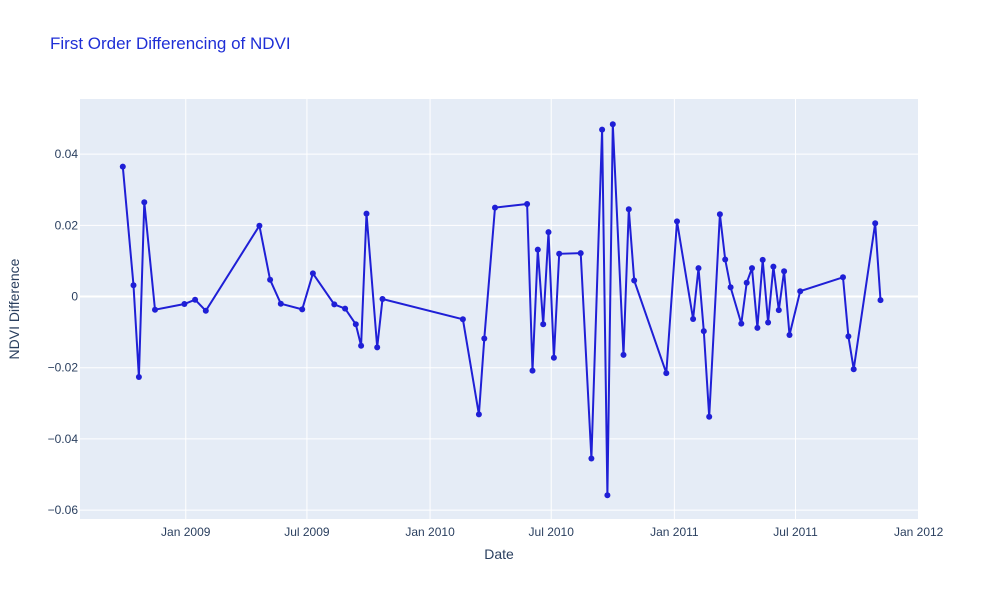  Describe the element at coordinates (499, 554) in the screenshot. I see `x-axis-title: Date` at that location.